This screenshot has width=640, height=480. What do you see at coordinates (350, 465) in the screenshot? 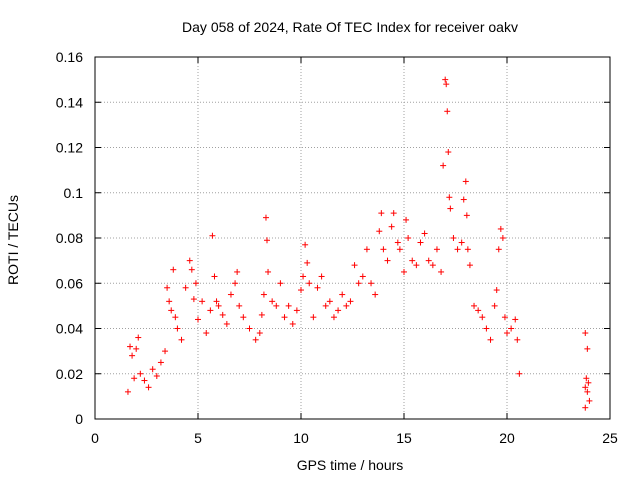
I see `x-axis-label: GPS time / hours` at bounding box center [350, 465].